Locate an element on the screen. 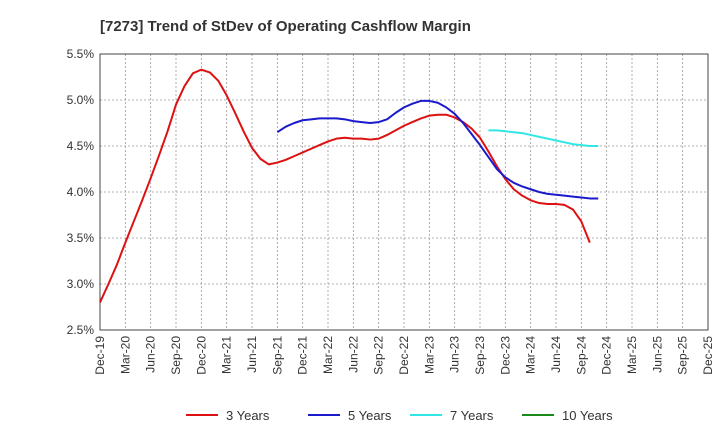  x-tick-label: Dec-20 is located at coordinates (201, 355).